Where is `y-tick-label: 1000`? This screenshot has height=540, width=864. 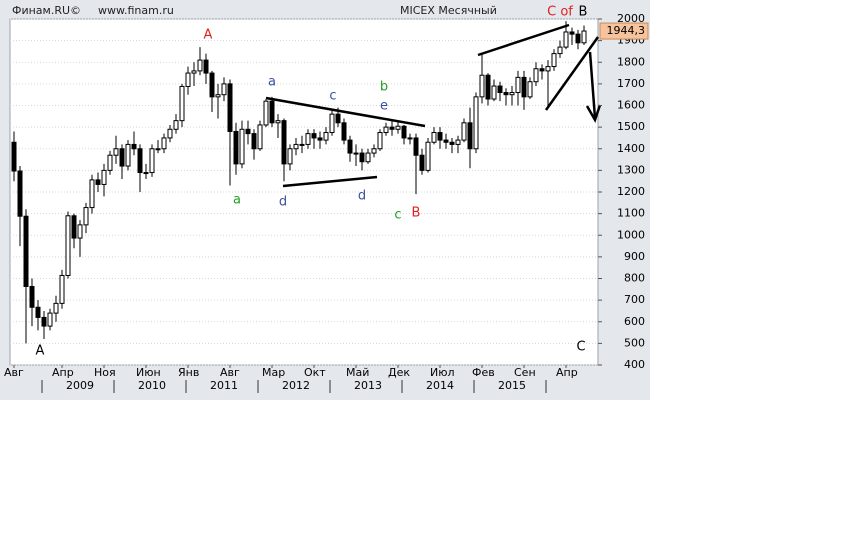 y-tick-label: 1000 is located at coordinates (631, 234).